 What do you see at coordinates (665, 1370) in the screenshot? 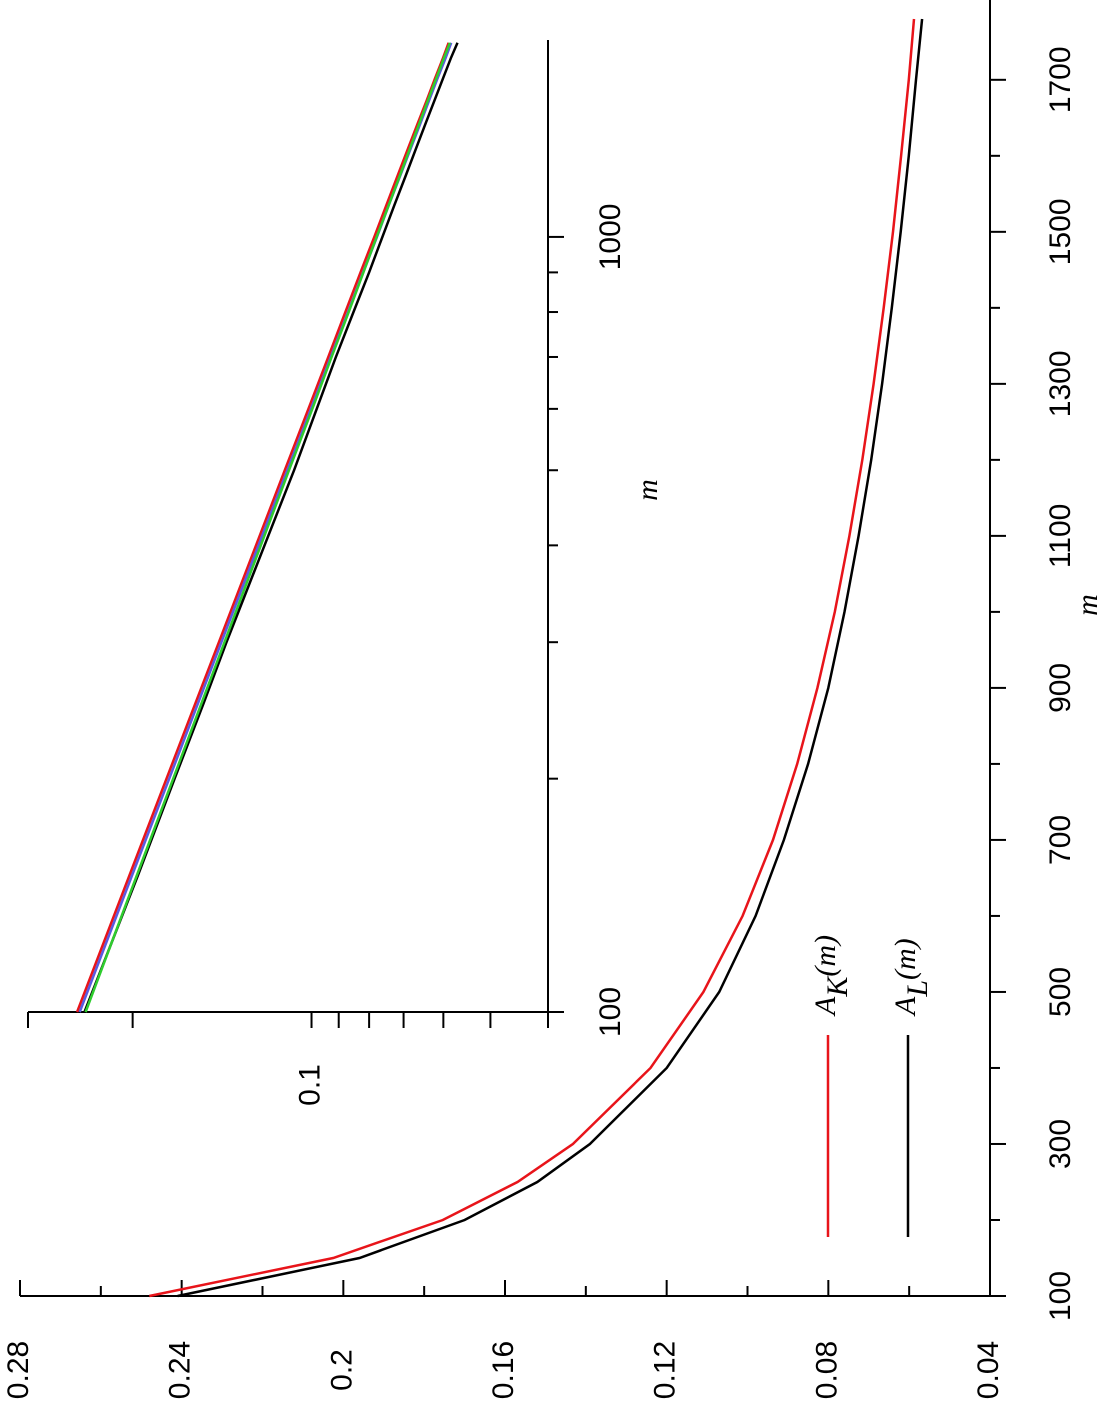
I see `y-tick-label: 0.12` at bounding box center [665, 1370].